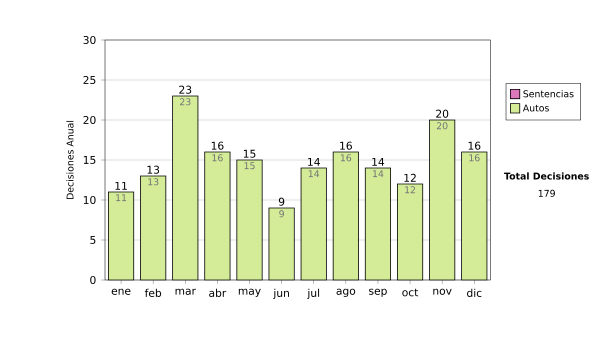 Image resolution: width=600 pixels, height=340 pixels. Describe the element at coordinates (121, 291) in the screenshot. I see `x-tick-label: ene` at that location.